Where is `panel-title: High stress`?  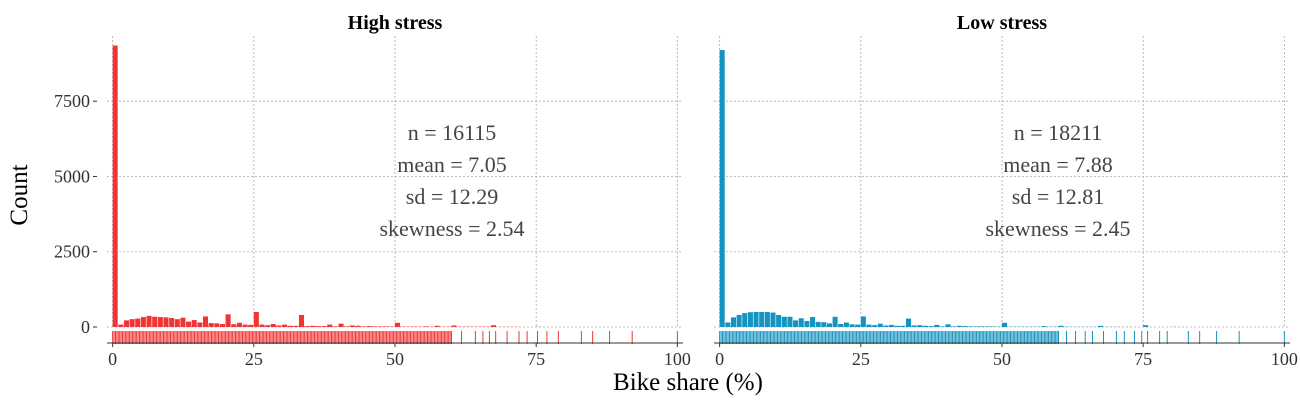 panel-title: High stress is located at coordinates (395, 23).